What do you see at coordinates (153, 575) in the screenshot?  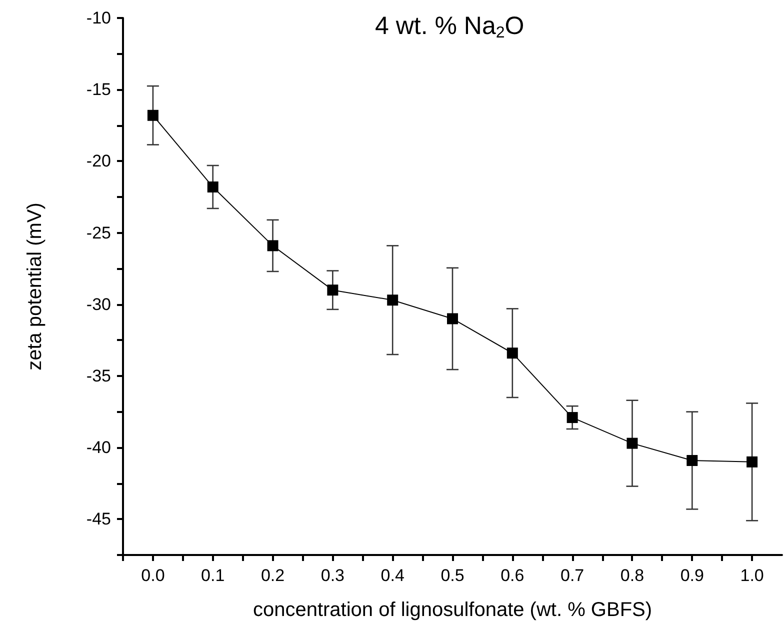 I see `x-tick-label: 0.0` at bounding box center [153, 575].